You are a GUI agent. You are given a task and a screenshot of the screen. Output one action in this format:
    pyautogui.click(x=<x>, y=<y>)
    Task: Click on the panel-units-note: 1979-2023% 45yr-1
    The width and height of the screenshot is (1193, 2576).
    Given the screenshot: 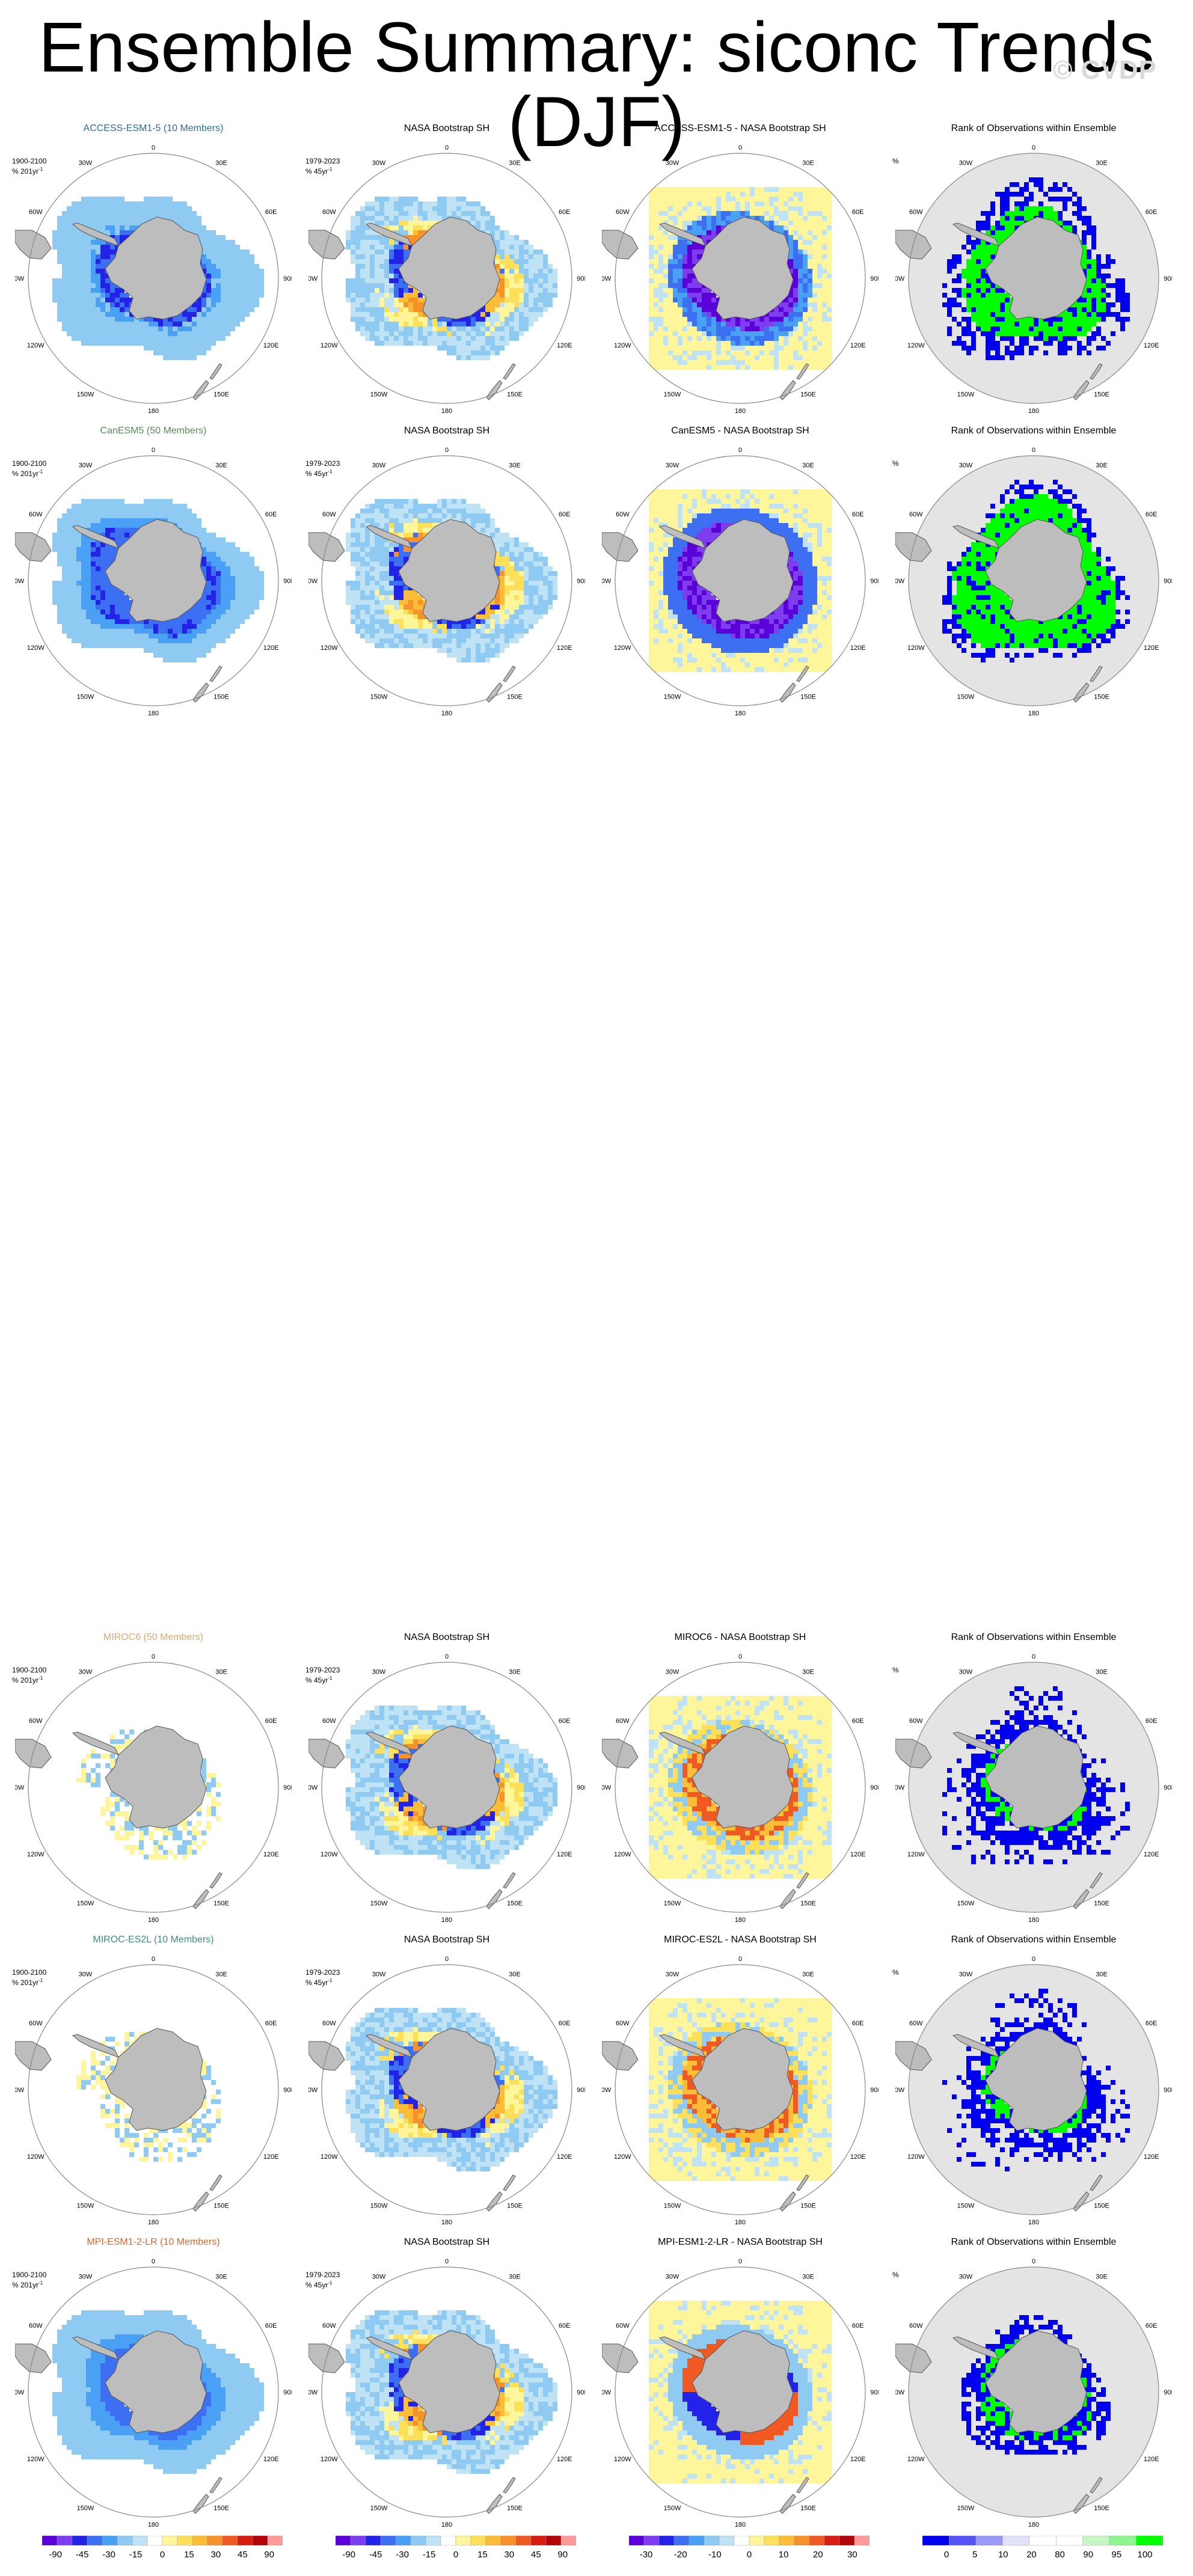 What is the action you would take?
    pyautogui.click(x=322, y=2280)
    